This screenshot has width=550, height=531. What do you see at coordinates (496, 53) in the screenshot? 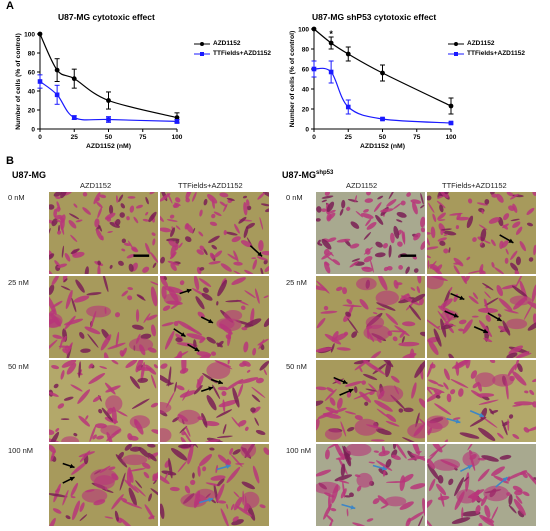
I see `legend-label: TTFields+AZD1152` at bounding box center [496, 53].